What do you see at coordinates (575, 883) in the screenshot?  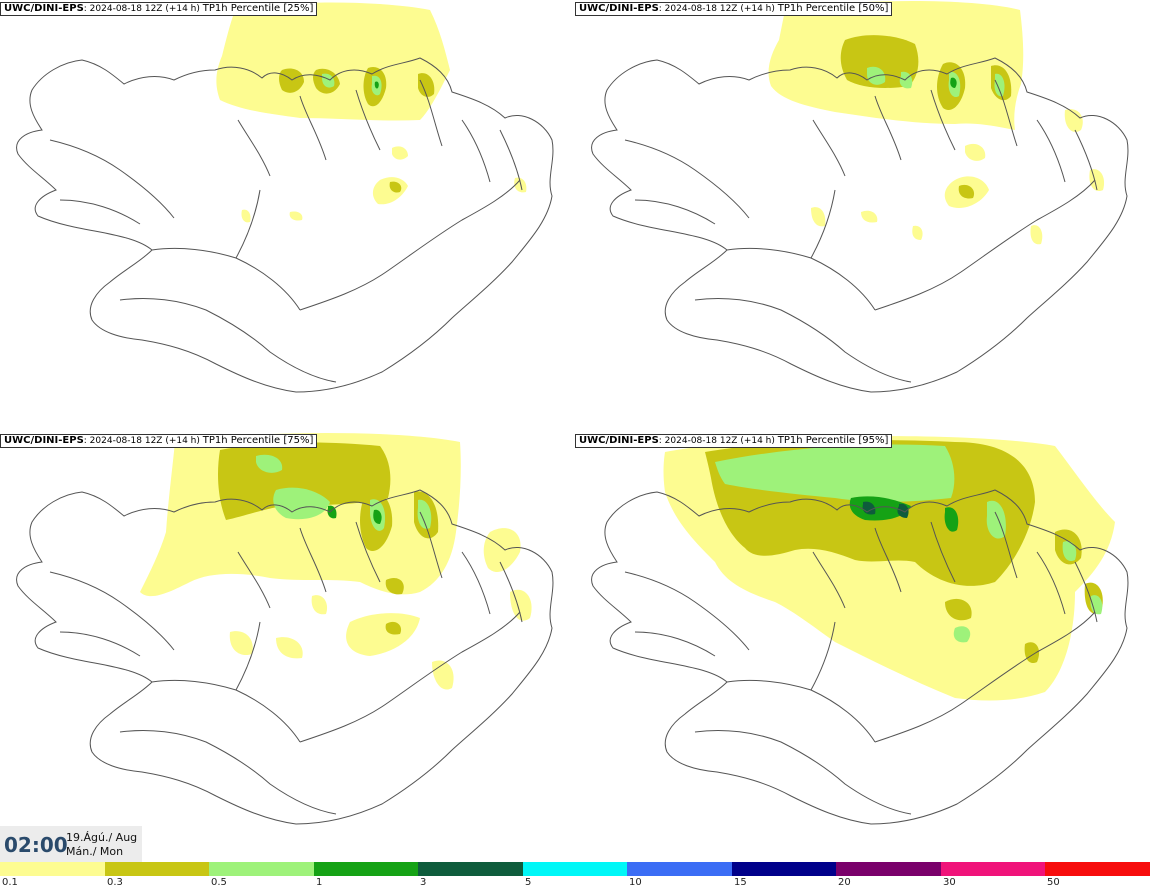 I see `legend-labels: 0.1 0.3 0.5 1 3 5 10 15 20 30 50` at bounding box center [575, 883].